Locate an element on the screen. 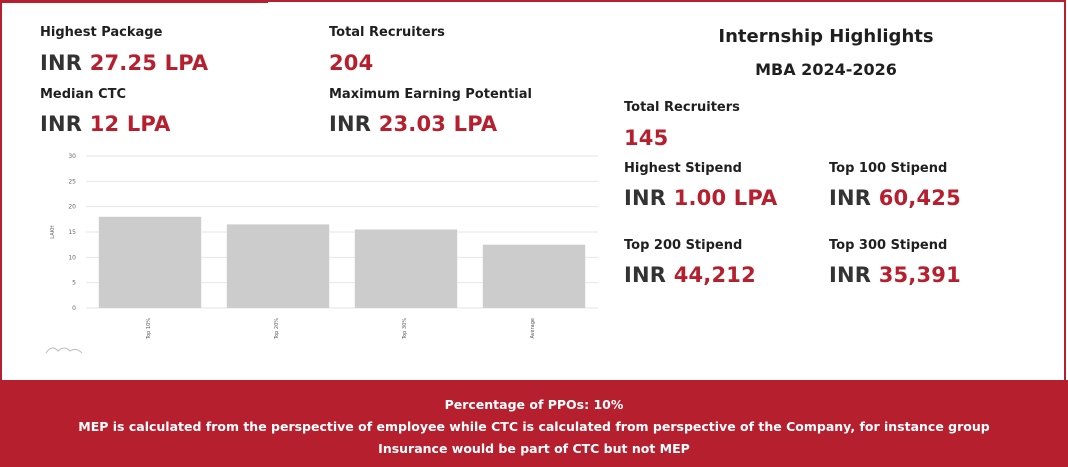 The width and height of the screenshot is (1068, 467). highest-stipend-label: Highest Stipend is located at coordinates (683, 168).